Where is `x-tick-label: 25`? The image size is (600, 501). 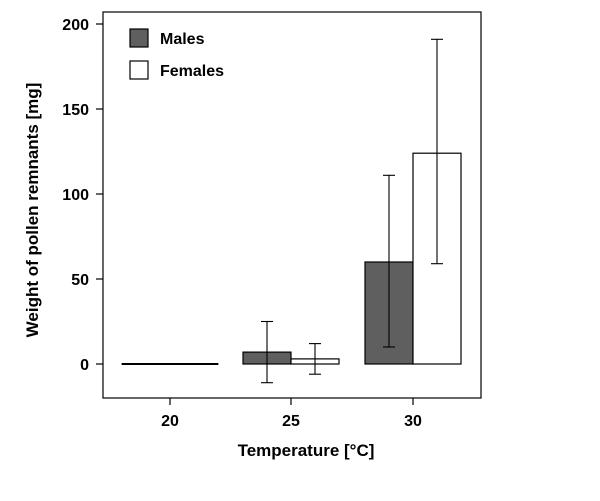
x-tick-label: 25 is located at coordinates (291, 421).